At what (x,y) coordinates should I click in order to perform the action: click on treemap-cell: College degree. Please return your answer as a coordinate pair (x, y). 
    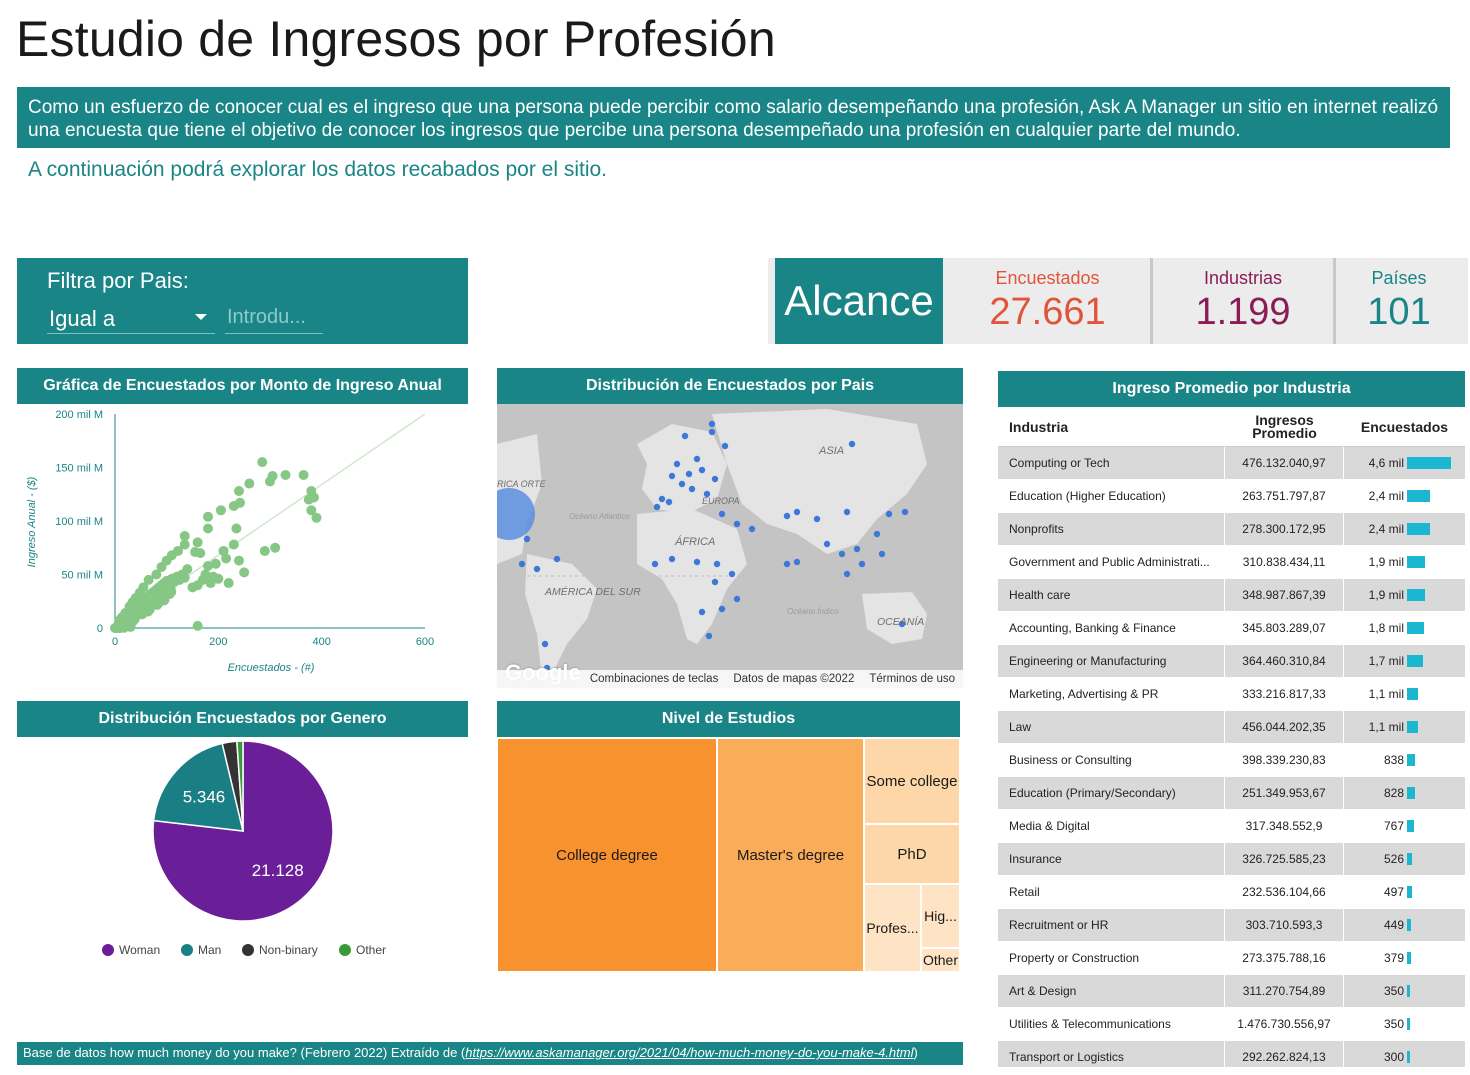
    Looking at the image, I should click on (607, 855).